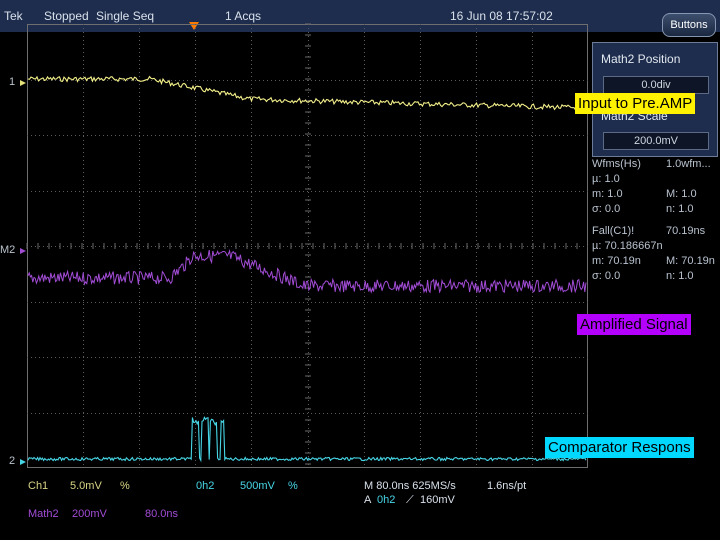  I want to click on ch1-level-marker: 1, so click(12, 82).